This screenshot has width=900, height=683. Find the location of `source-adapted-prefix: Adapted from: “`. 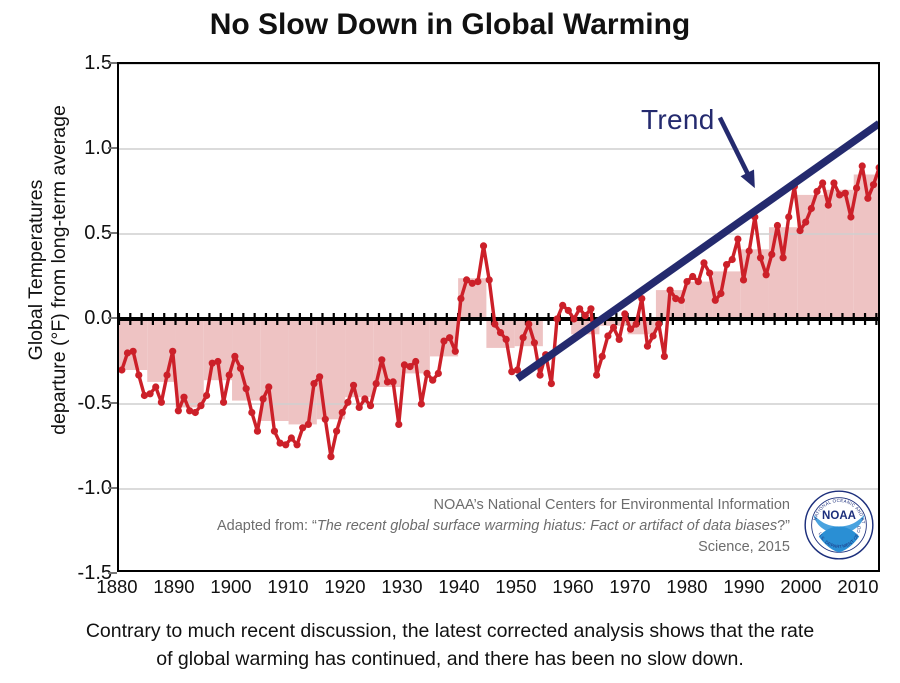

source-adapted-prefix: Adapted from: “ is located at coordinates (266, 526).